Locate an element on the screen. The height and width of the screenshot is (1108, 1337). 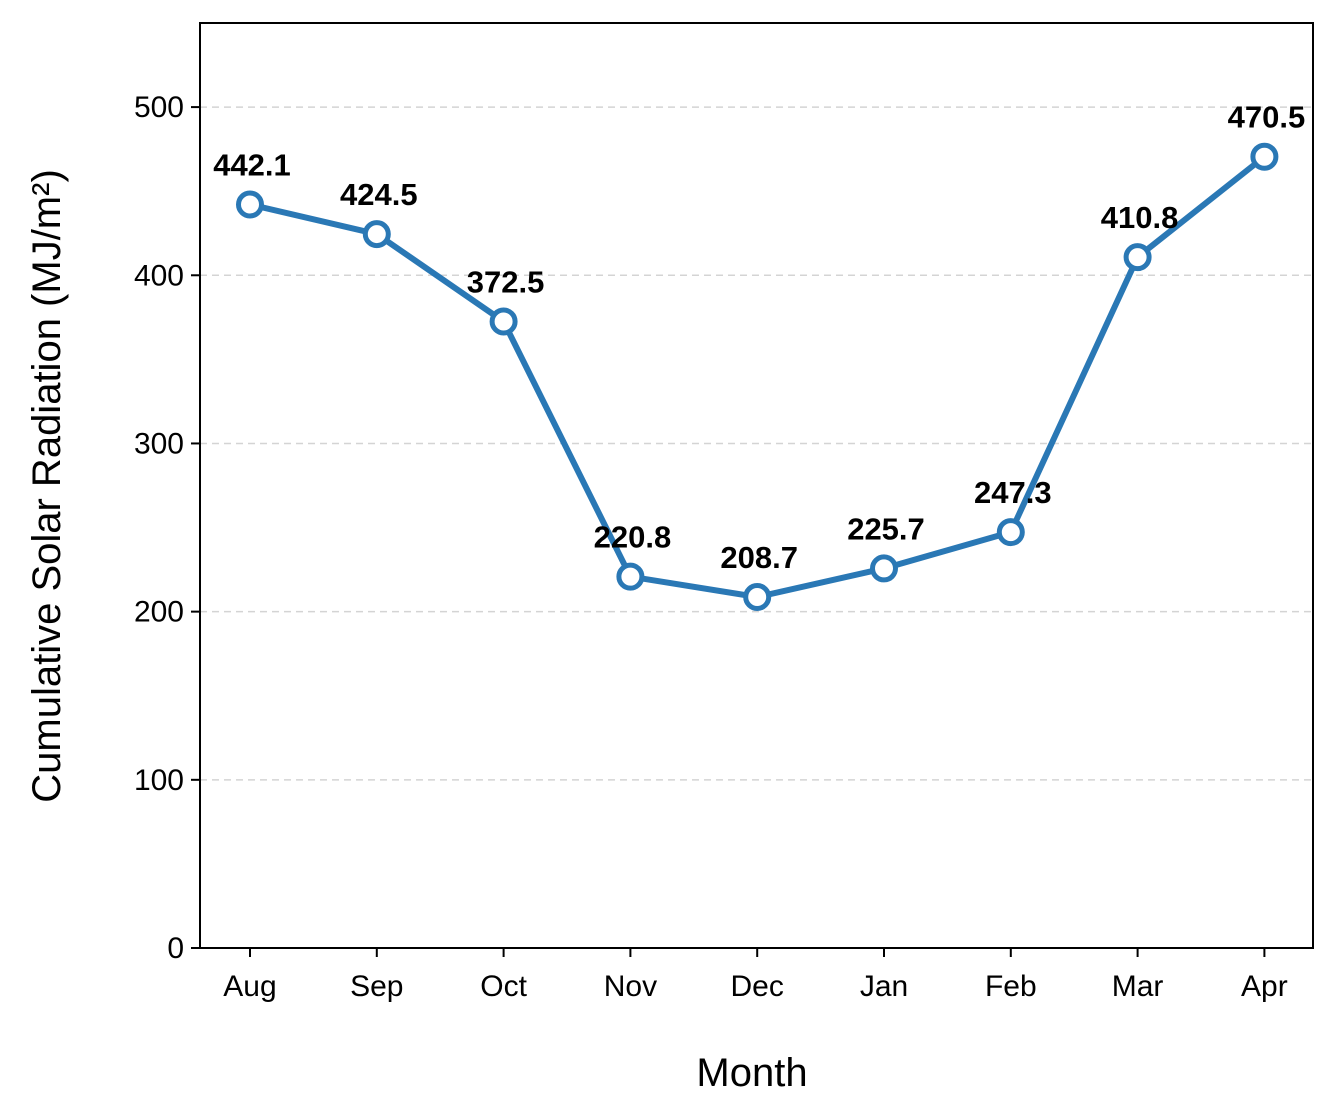
data-label: 424.5 is located at coordinates (379, 194).